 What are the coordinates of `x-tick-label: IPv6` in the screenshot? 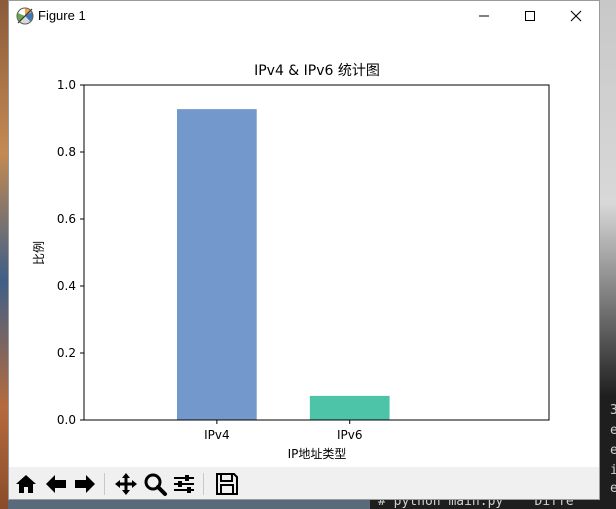 It's located at (350, 435).